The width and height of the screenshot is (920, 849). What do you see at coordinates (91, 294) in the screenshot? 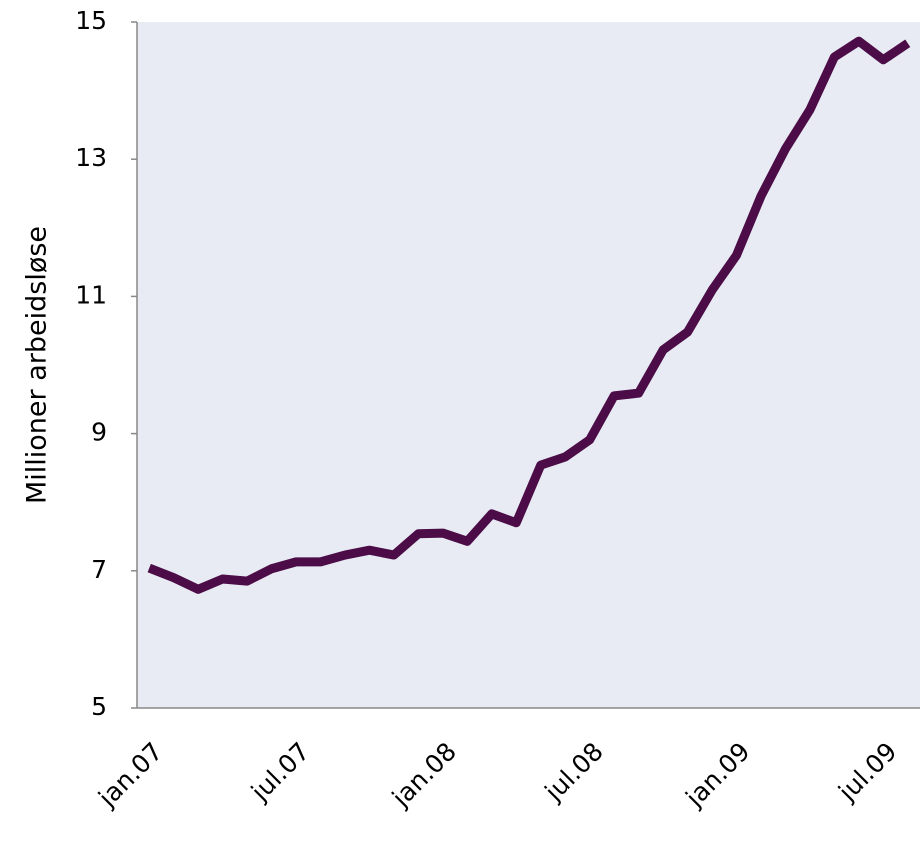
I see `y-tick-label: 11` at bounding box center [91, 294].